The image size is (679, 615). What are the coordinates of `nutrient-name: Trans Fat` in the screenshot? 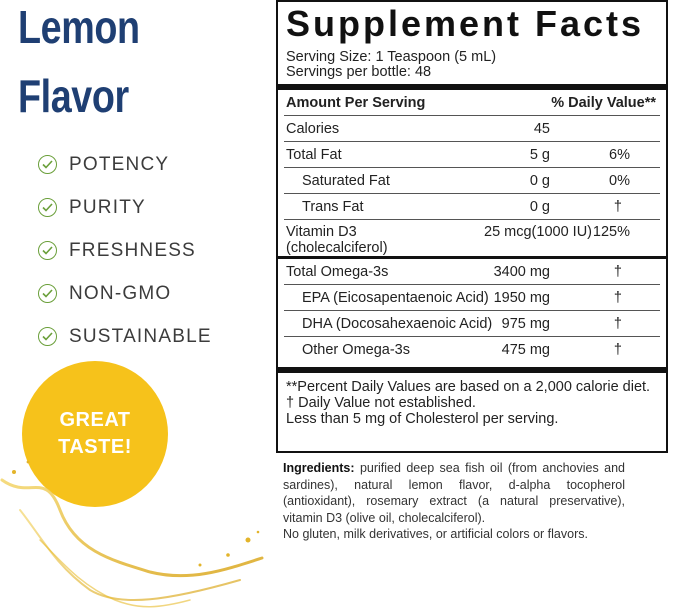 It's located at (333, 207).